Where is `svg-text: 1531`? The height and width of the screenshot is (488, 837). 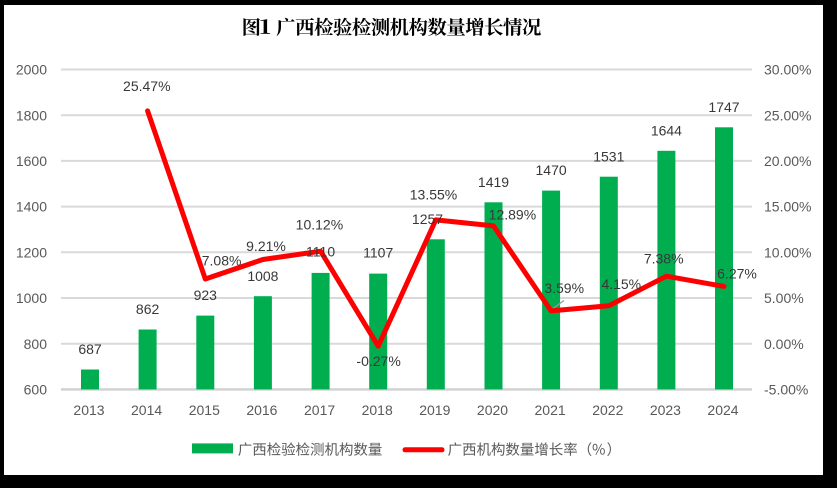 svg-text: 1531 is located at coordinates (608, 156).